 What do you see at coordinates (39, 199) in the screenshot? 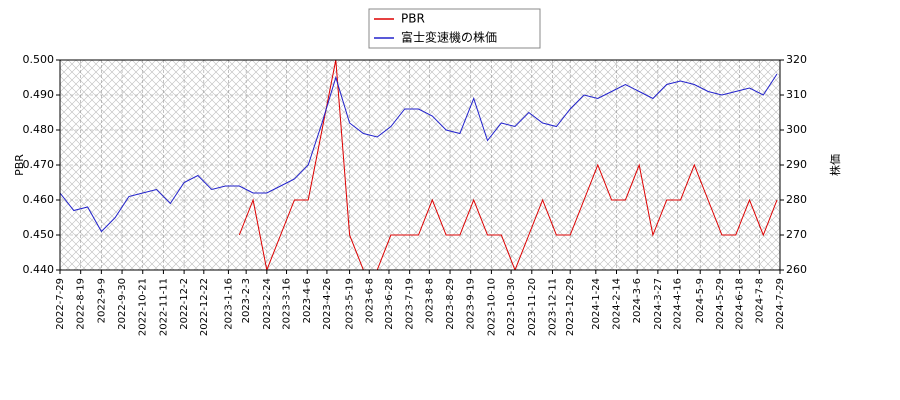
I see `y-tick-label: 0.460` at bounding box center [39, 199].